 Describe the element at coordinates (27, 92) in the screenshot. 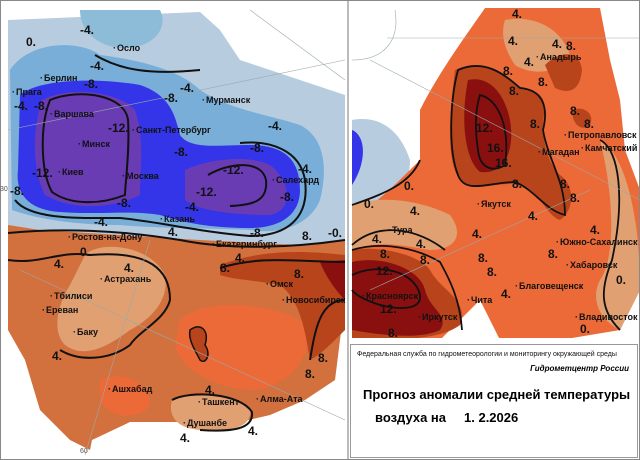

I see `city-label: Прага` at that location.